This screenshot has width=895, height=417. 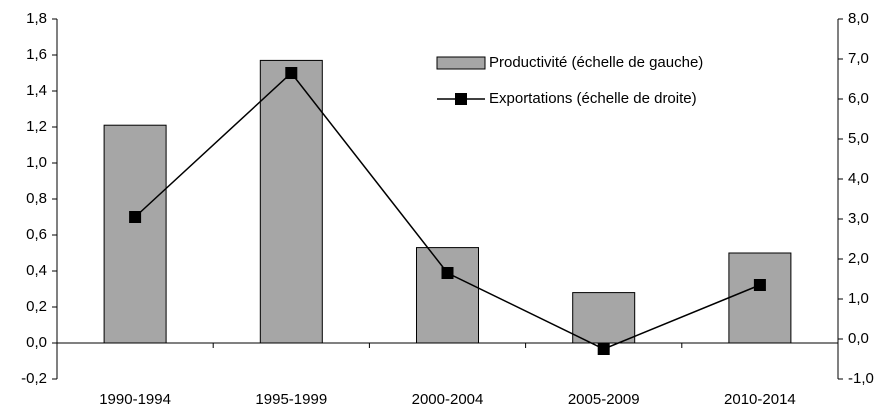 What do you see at coordinates (858, 138) in the screenshot?
I see `y2-tick-label: 5,0` at bounding box center [858, 138].